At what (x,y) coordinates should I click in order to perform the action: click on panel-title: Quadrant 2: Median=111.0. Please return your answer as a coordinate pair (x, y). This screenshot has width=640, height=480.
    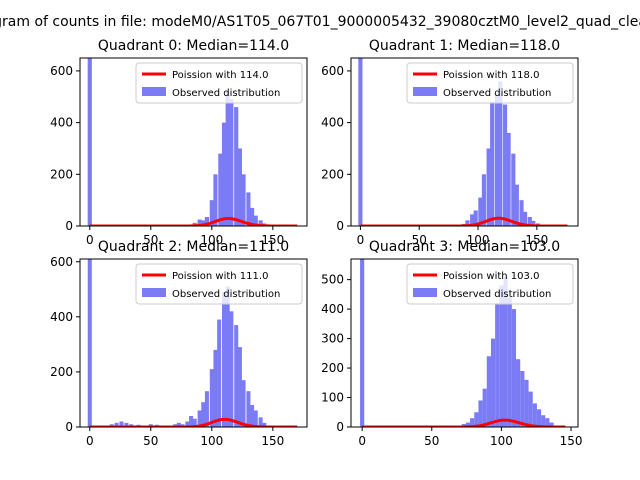
    Looking at the image, I should click on (193, 247).